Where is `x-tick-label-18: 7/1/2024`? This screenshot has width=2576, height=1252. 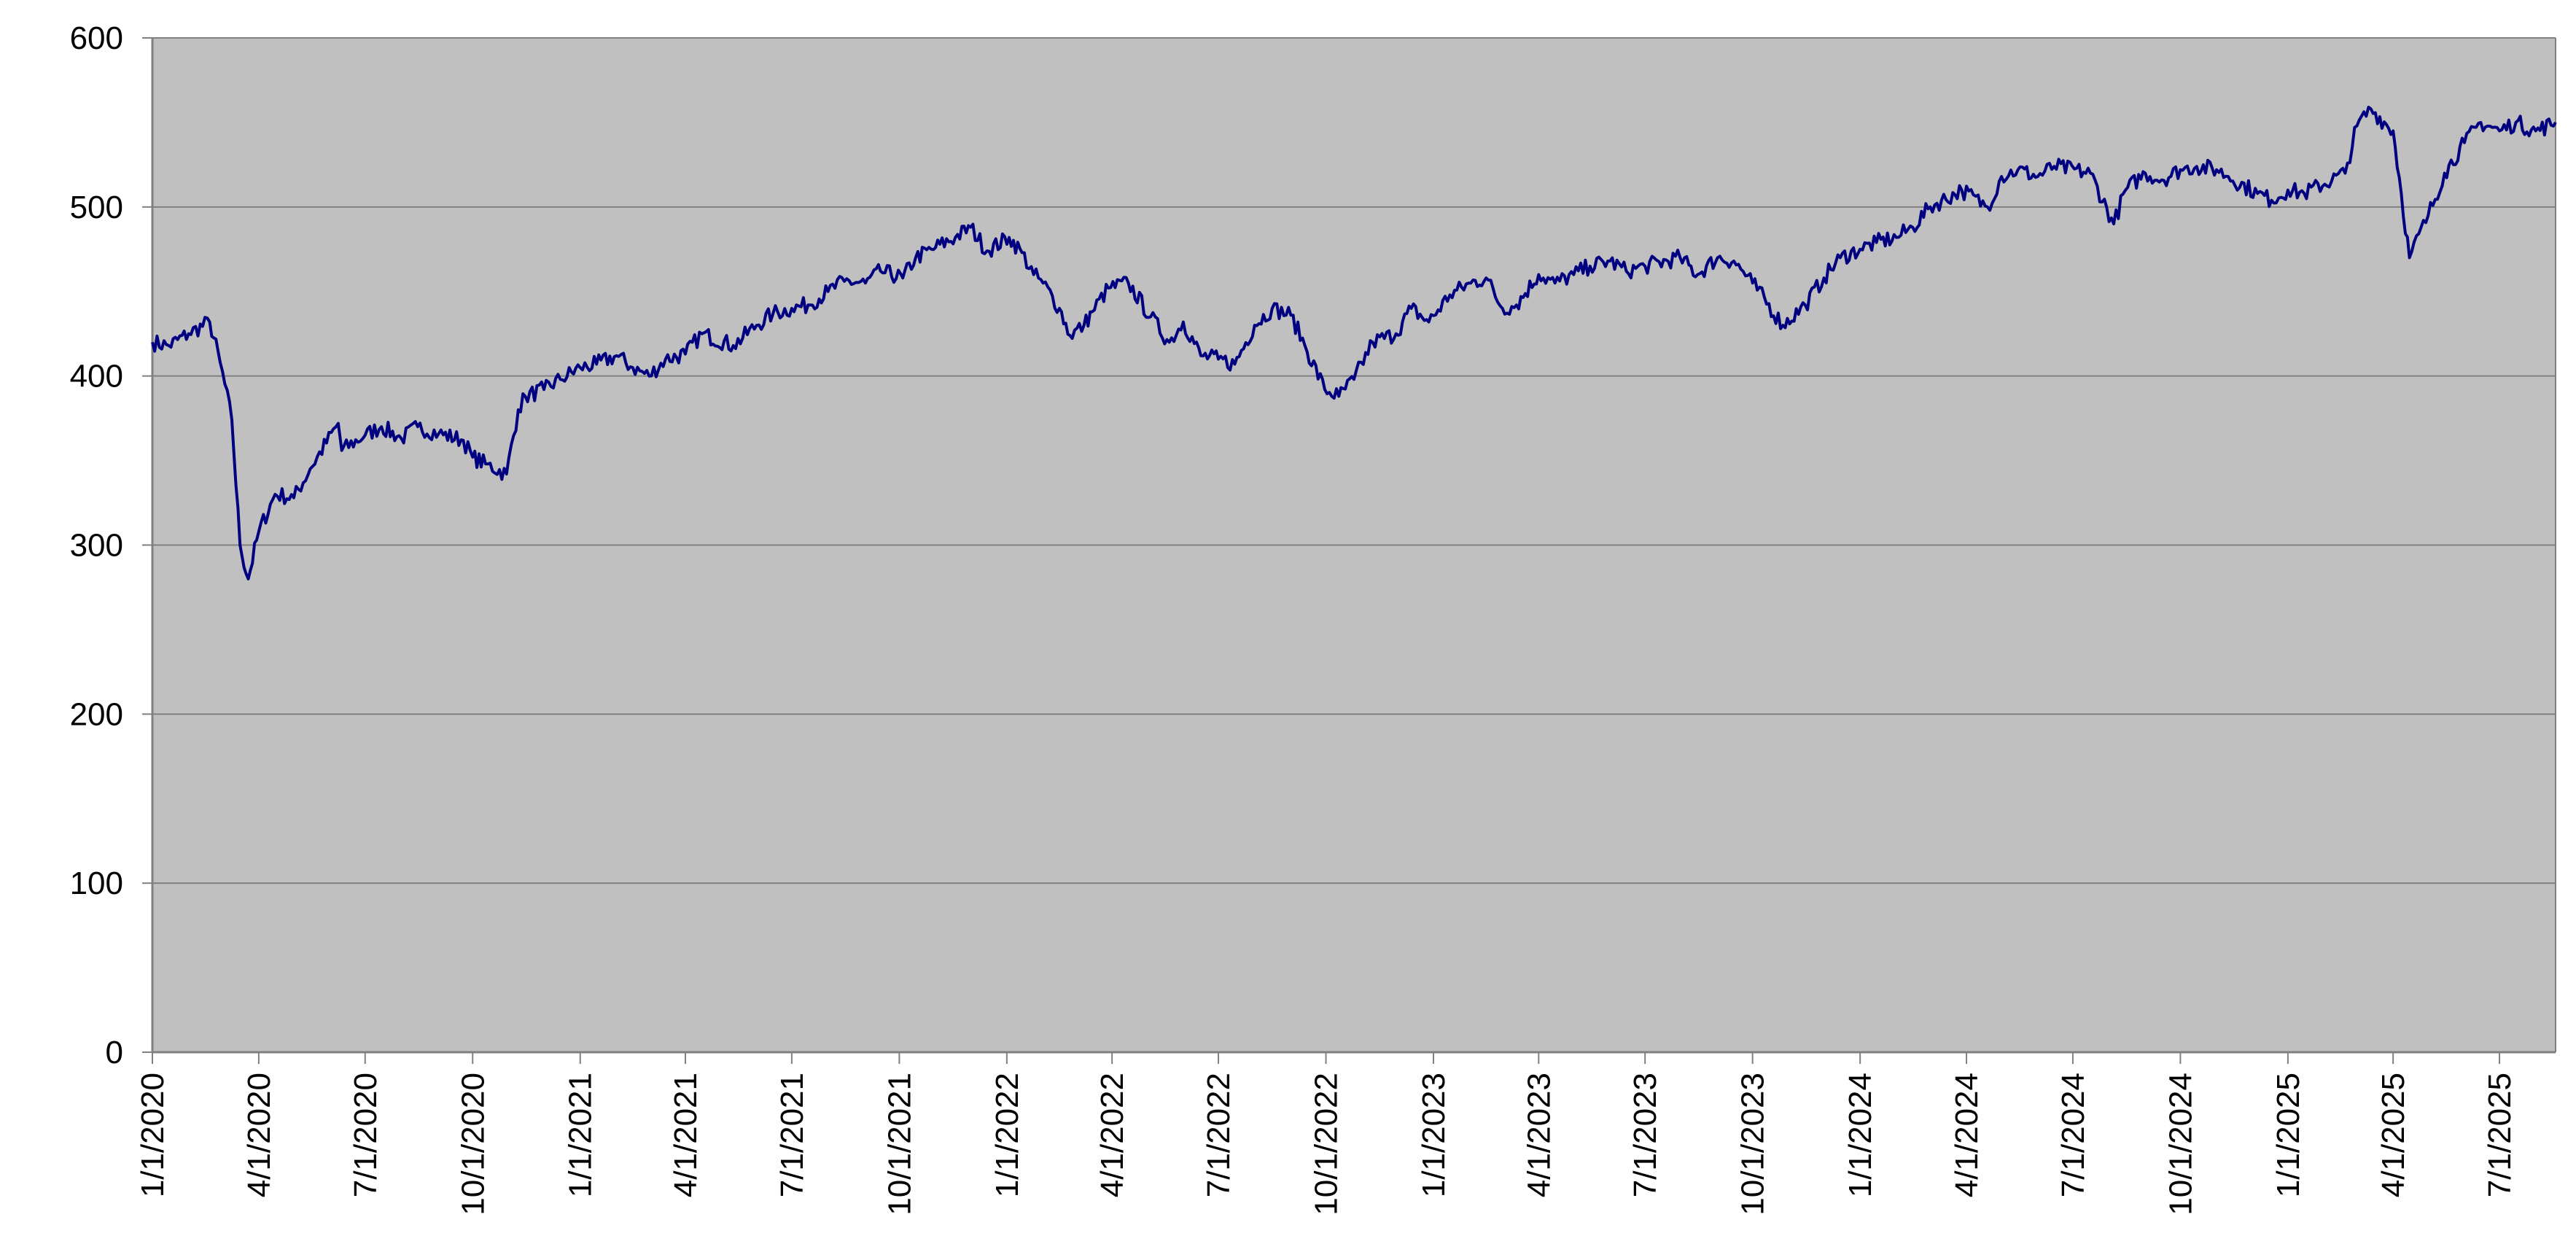
x-tick-label-18: 7/1/2024 is located at coordinates (2073, 1135).